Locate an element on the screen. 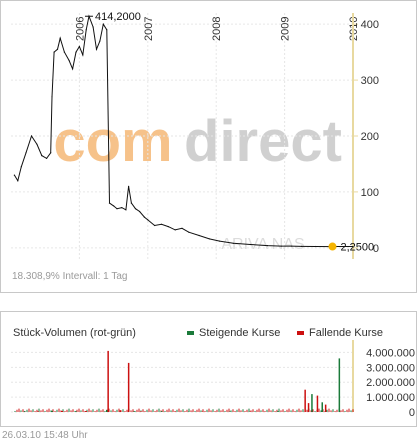 The height and width of the screenshot is (443, 417). price-y-tick-label: 400 is located at coordinates (370, 25).